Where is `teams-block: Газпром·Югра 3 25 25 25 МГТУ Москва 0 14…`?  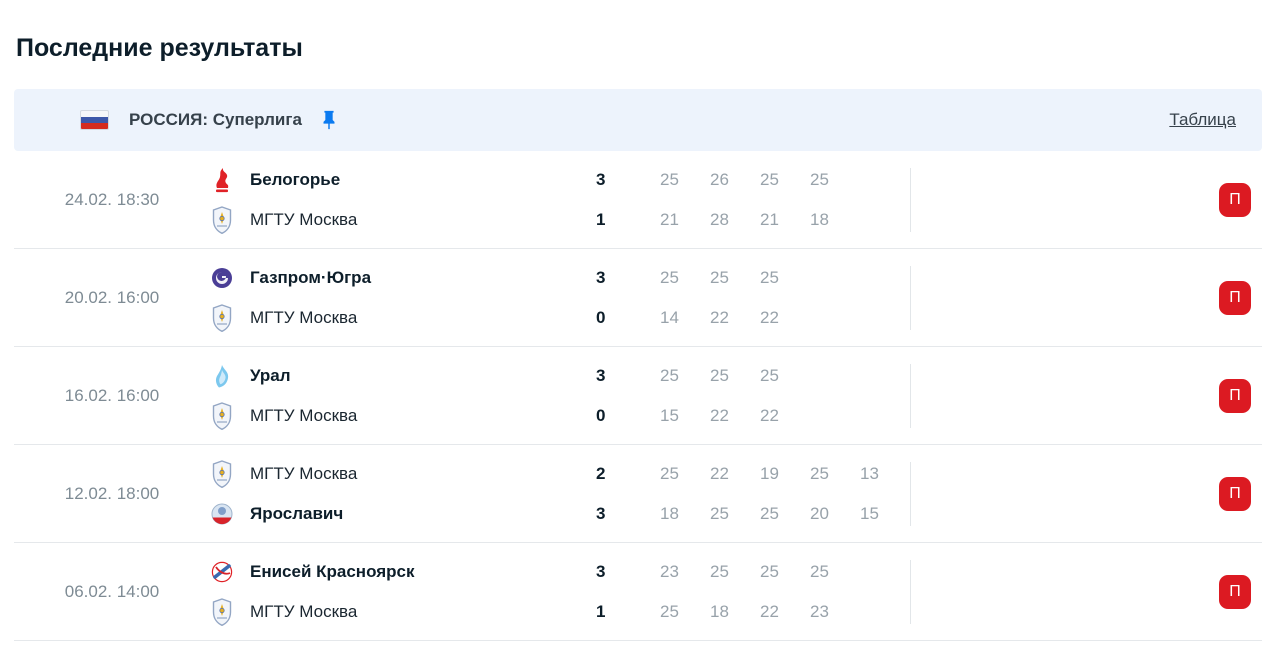 teams-block: Газпром·Югра 3 25 25 25 МГТУ Москва 0 14… is located at coordinates (560, 298).